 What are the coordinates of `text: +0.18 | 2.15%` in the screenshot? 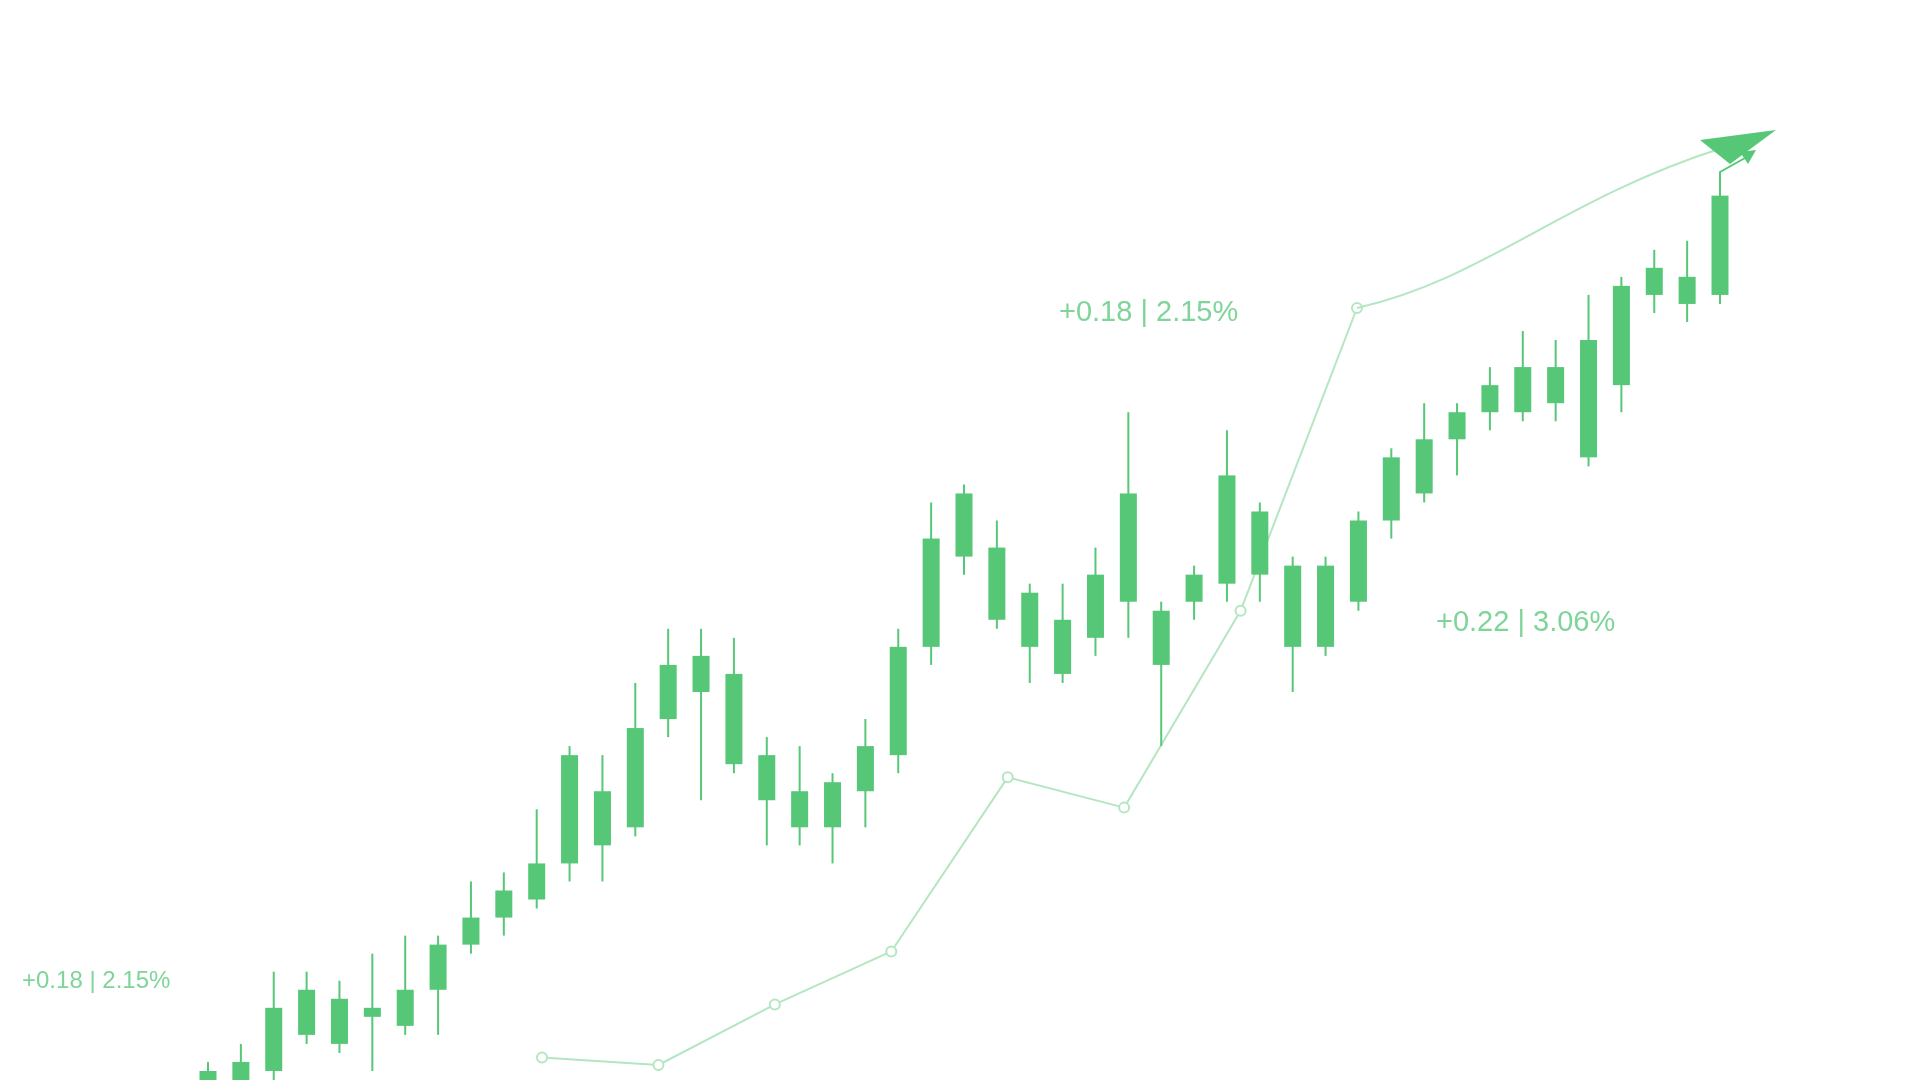 It's located at (96, 980).